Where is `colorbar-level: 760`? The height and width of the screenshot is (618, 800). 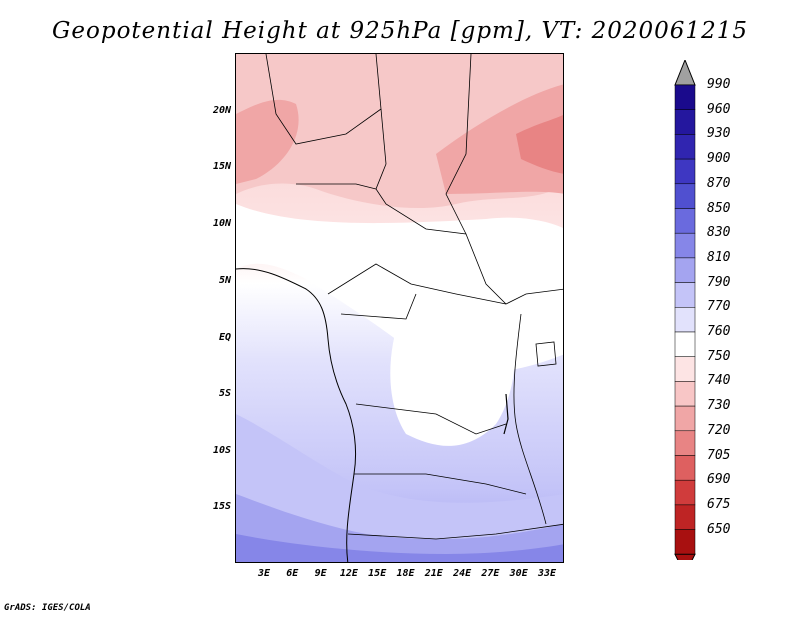
colorbar-level: 760 is located at coordinates (719, 331).